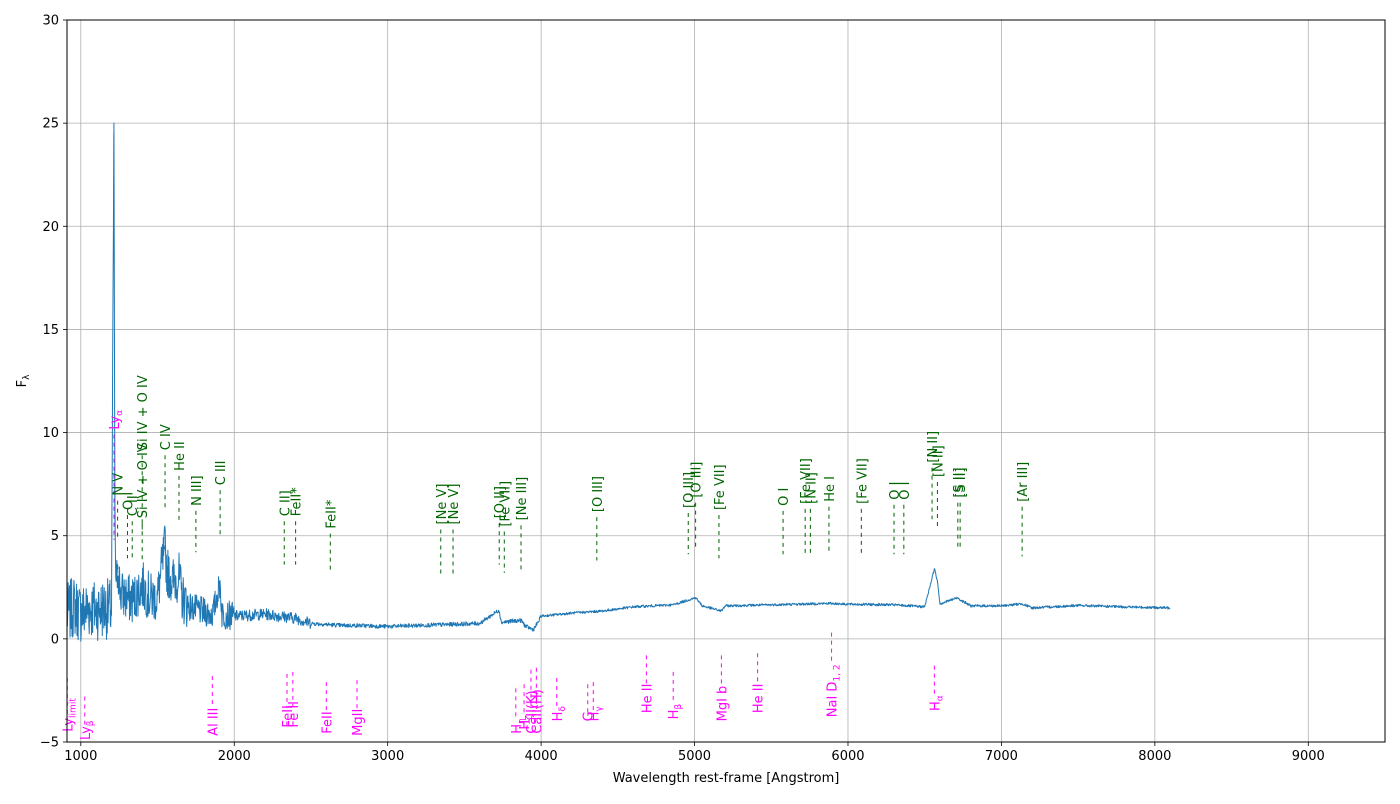 The height and width of the screenshot is (804, 1400). I want to click on emission-line-label: He II, so click(180, 456).